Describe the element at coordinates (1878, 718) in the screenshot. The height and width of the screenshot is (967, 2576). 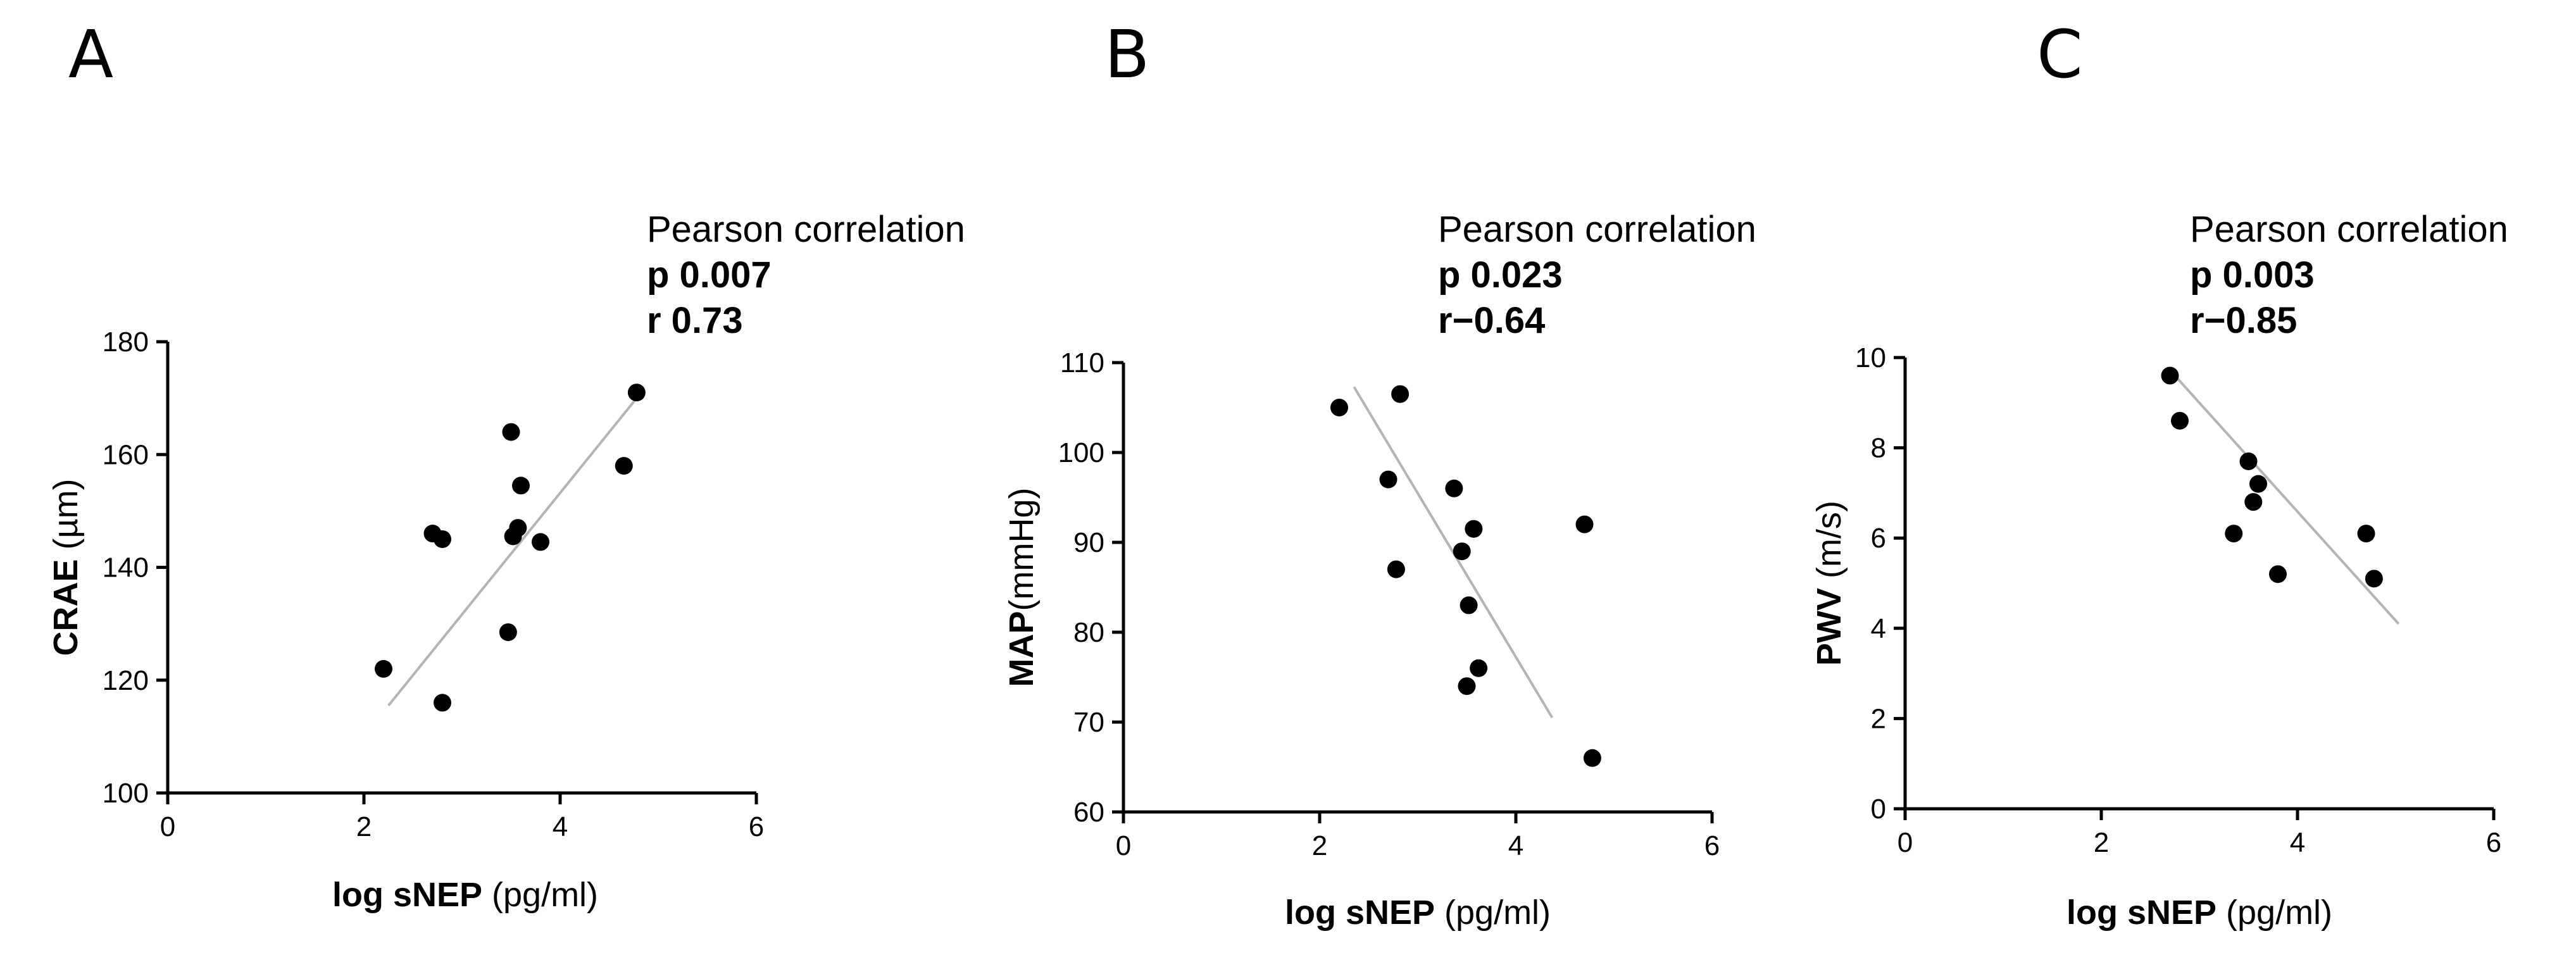
I see `y-tick-label: 2` at that location.